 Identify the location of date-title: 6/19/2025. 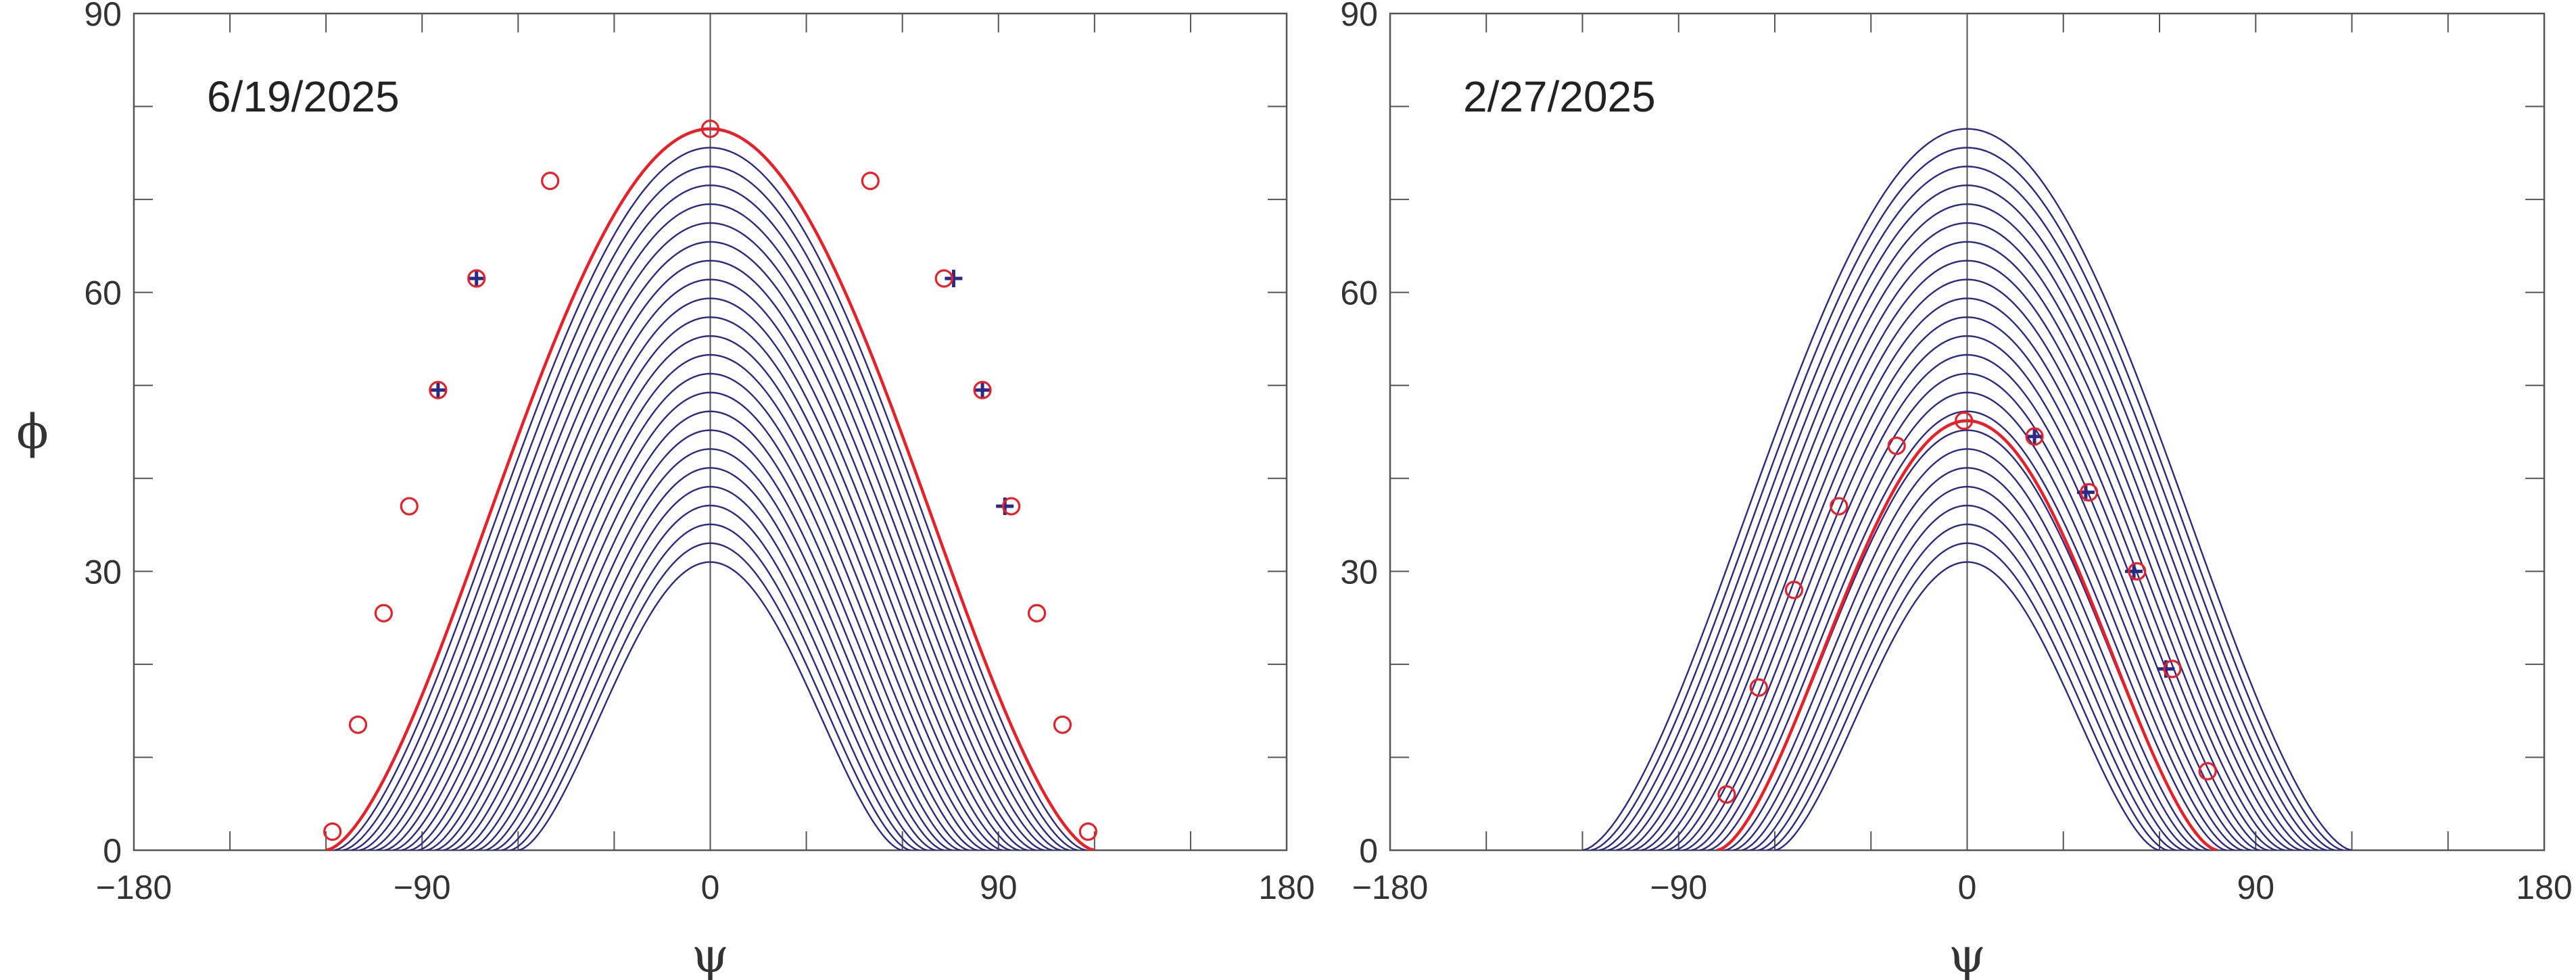
(303, 96).